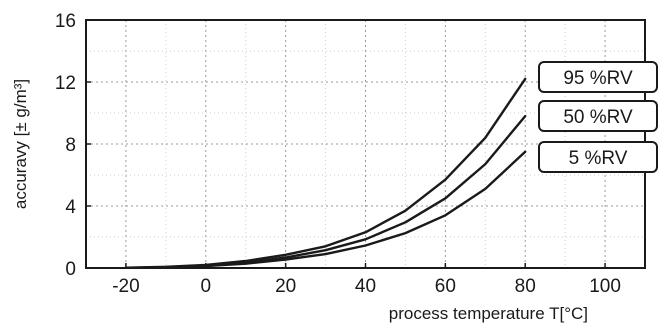 This screenshot has width=662, height=327. I want to click on legend-item-2: 50 %RV, so click(598, 116).